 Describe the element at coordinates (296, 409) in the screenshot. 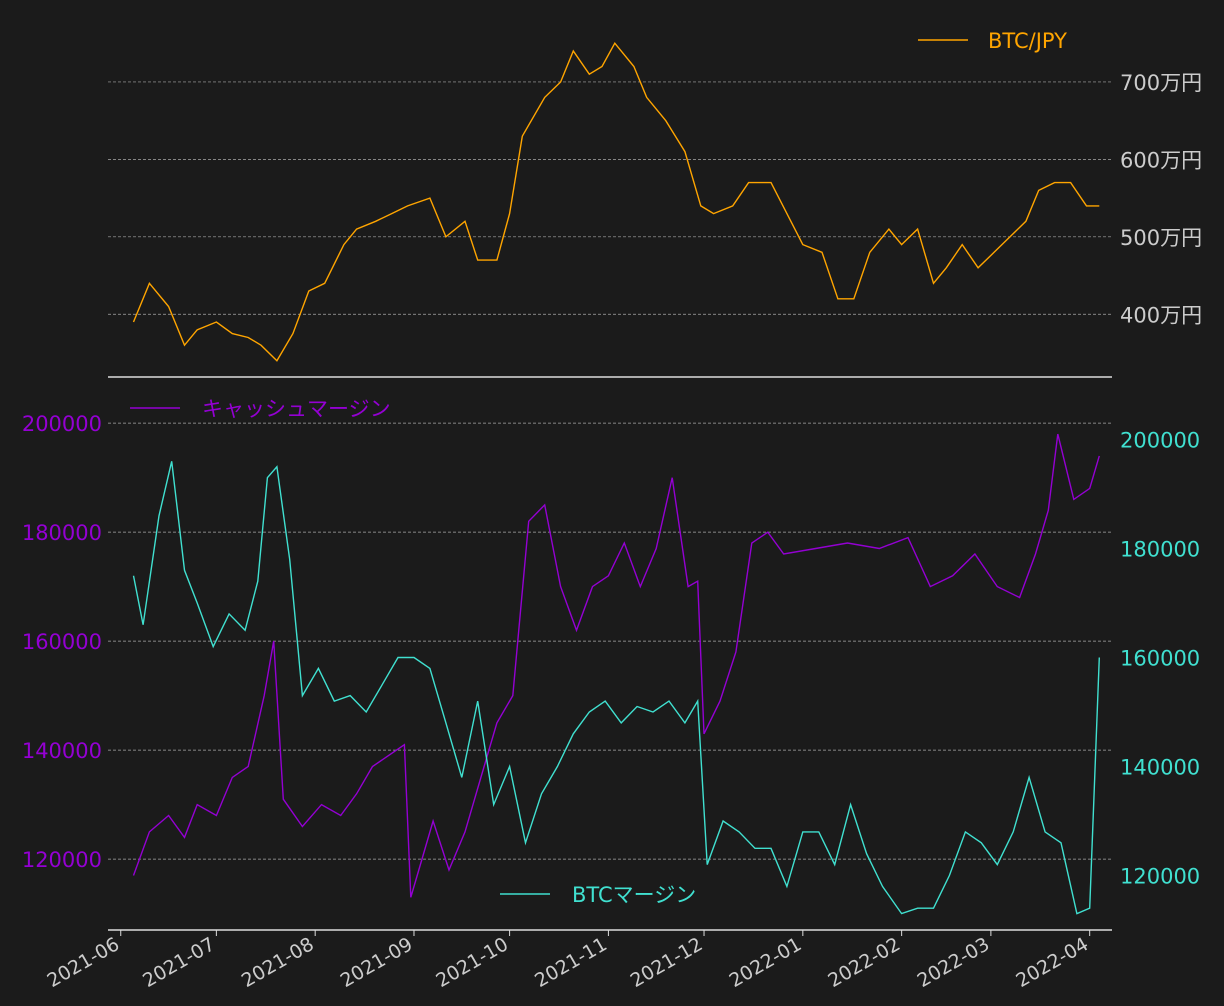

I see `legend-label-cash-margin: キャッシュマージン` at that location.